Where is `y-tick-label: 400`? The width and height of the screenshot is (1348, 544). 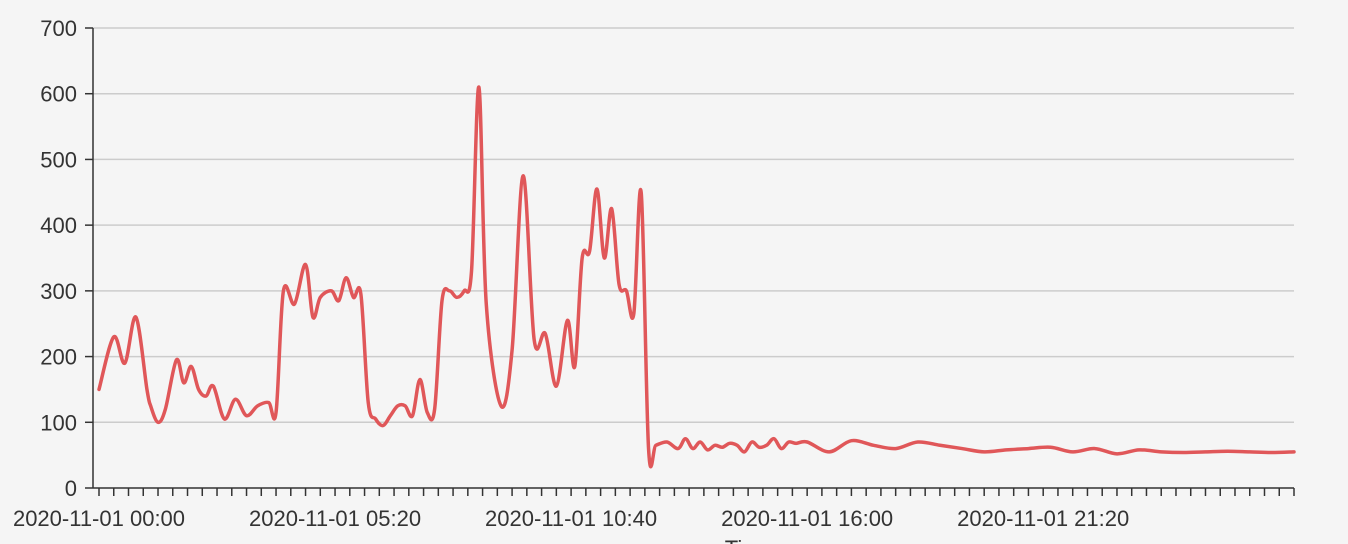
y-tick-label: 400 is located at coordinates (58, 225).